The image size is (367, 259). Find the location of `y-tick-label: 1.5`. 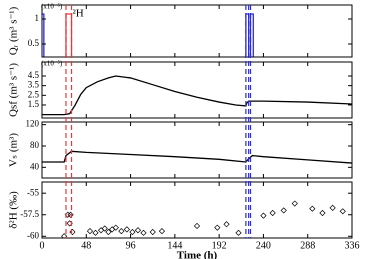

y-tick-label: 1.5 is located at coordinates (34, 104).